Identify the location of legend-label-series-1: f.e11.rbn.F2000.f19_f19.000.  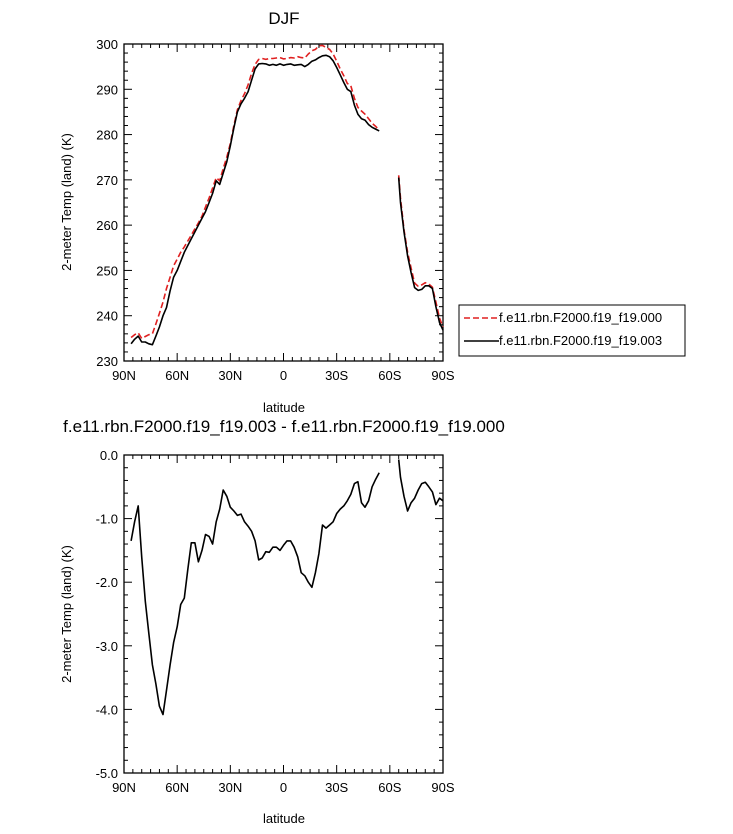
(580, 317).